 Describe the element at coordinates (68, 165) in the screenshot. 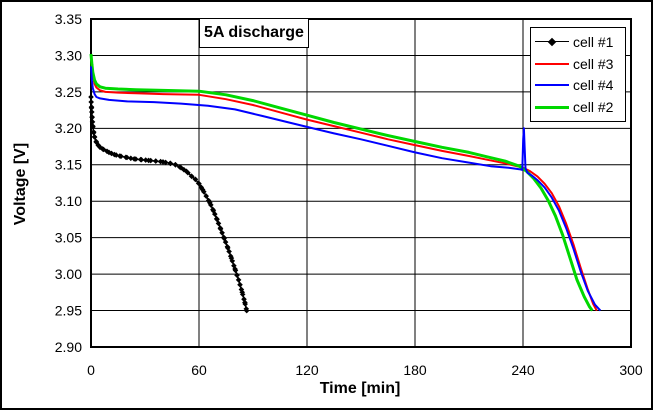

I see `y-tick-label: 3.15` at that location.